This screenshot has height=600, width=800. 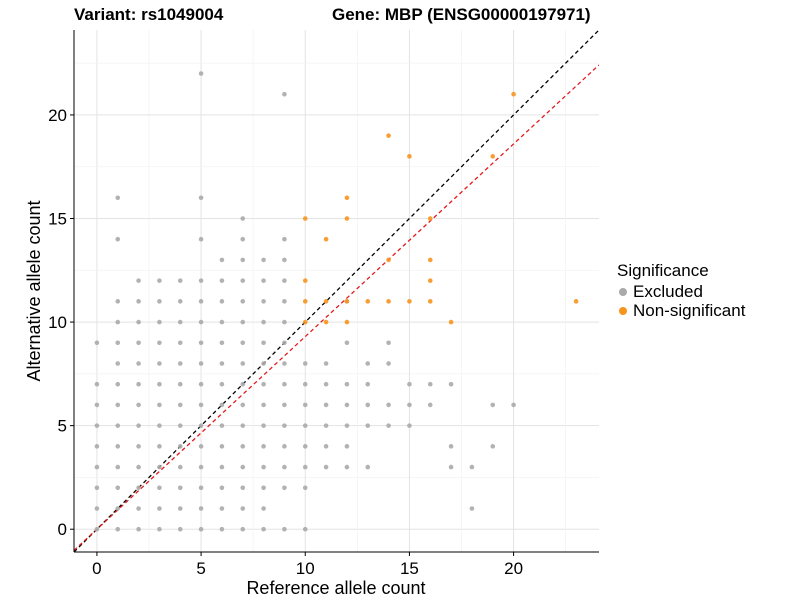 What do you see at coordinates (149, 14) in the screenshot?
I see `title-variant: Variant: rs1049004` at bounding box center [149, 14].